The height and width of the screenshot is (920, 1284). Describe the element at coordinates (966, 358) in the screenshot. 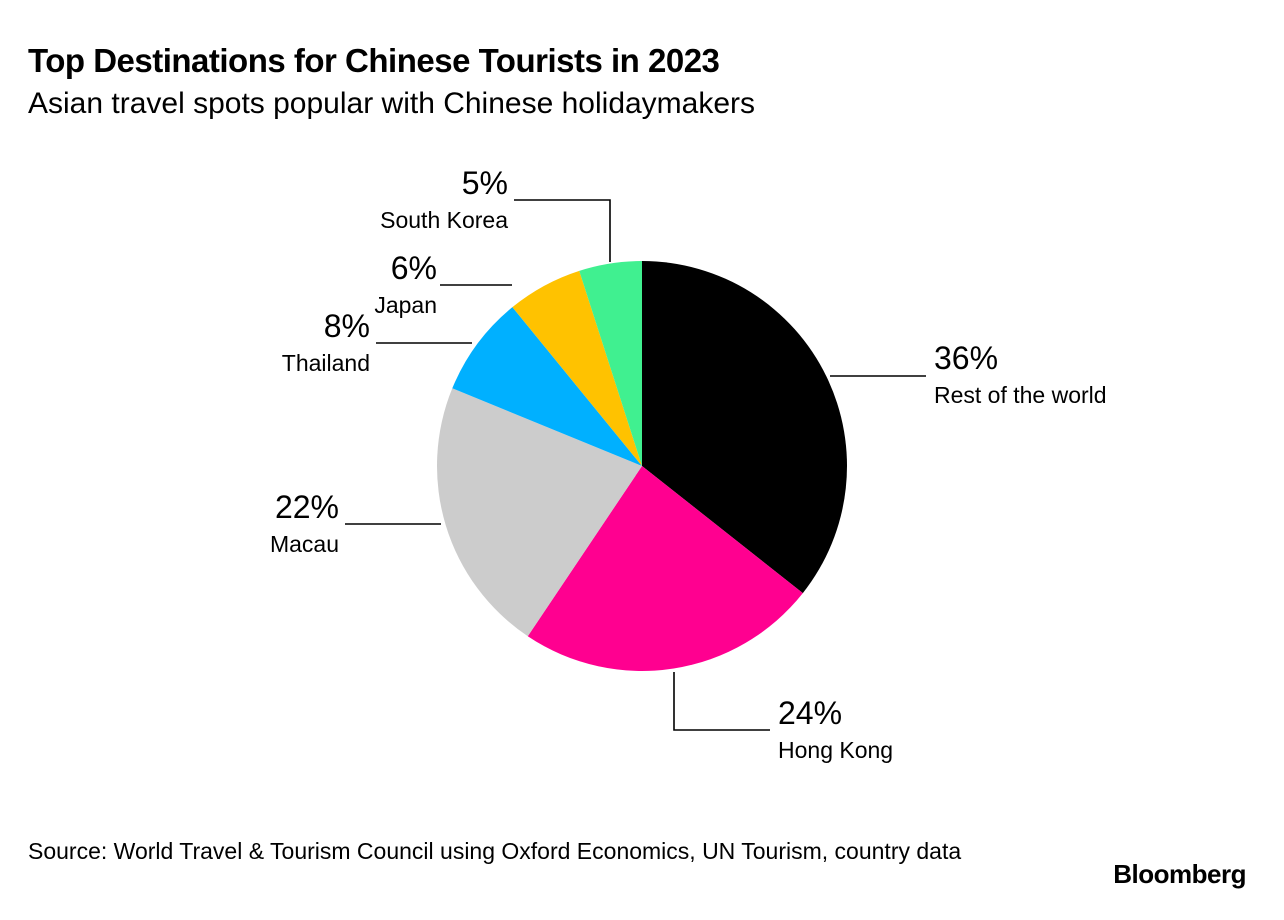

I see `value-label-rest-of-the-world: 36%` at that location.